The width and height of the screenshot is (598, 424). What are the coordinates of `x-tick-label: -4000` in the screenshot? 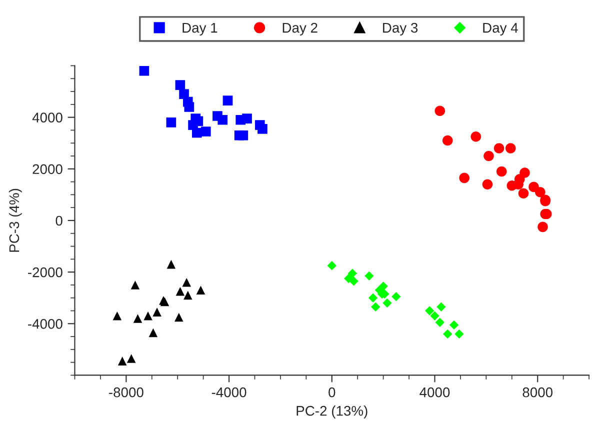 It's located at (229, 392).